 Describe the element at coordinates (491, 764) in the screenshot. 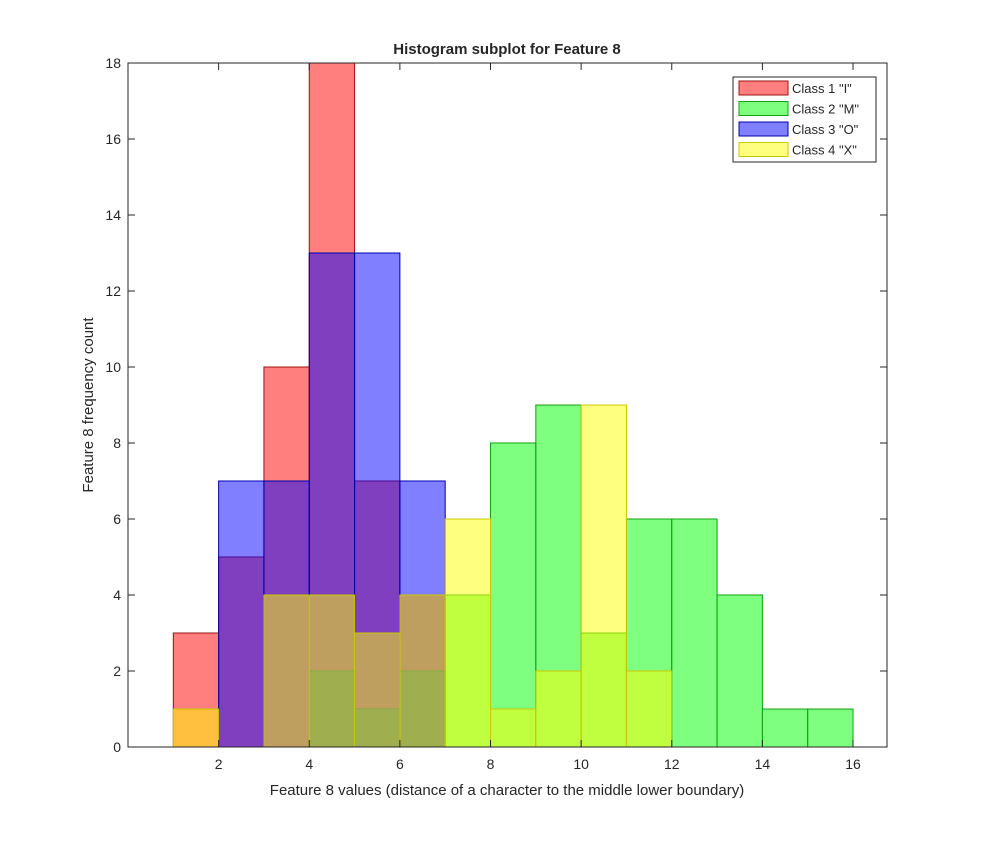

I see `x-tick-label: 8` at that location.